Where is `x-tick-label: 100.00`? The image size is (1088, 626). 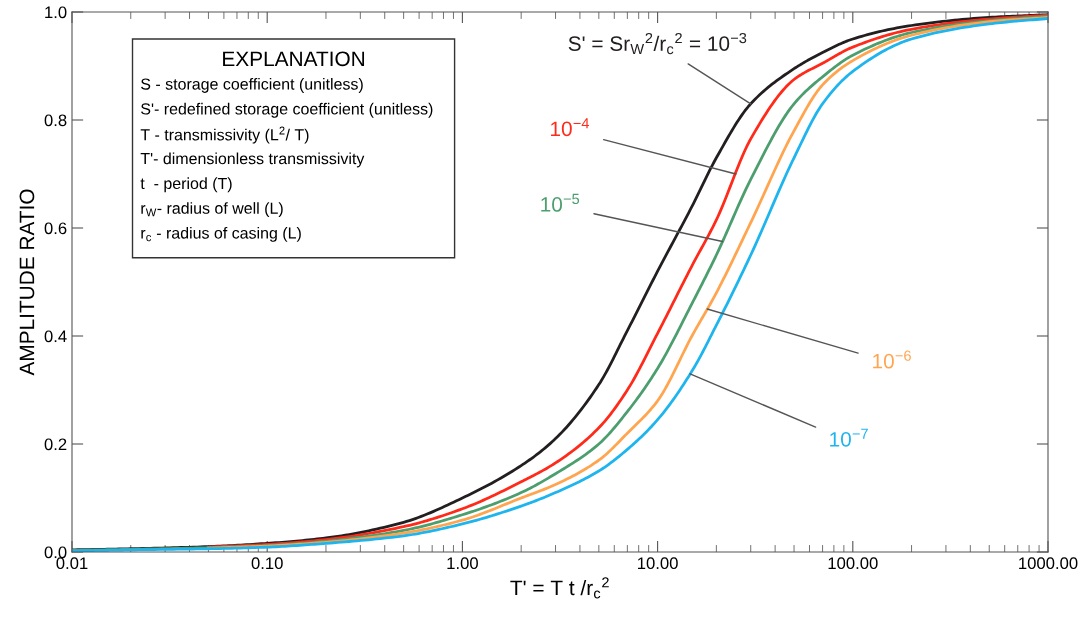 x-tick-label: 100.00 is located at coordinates (853, 563).